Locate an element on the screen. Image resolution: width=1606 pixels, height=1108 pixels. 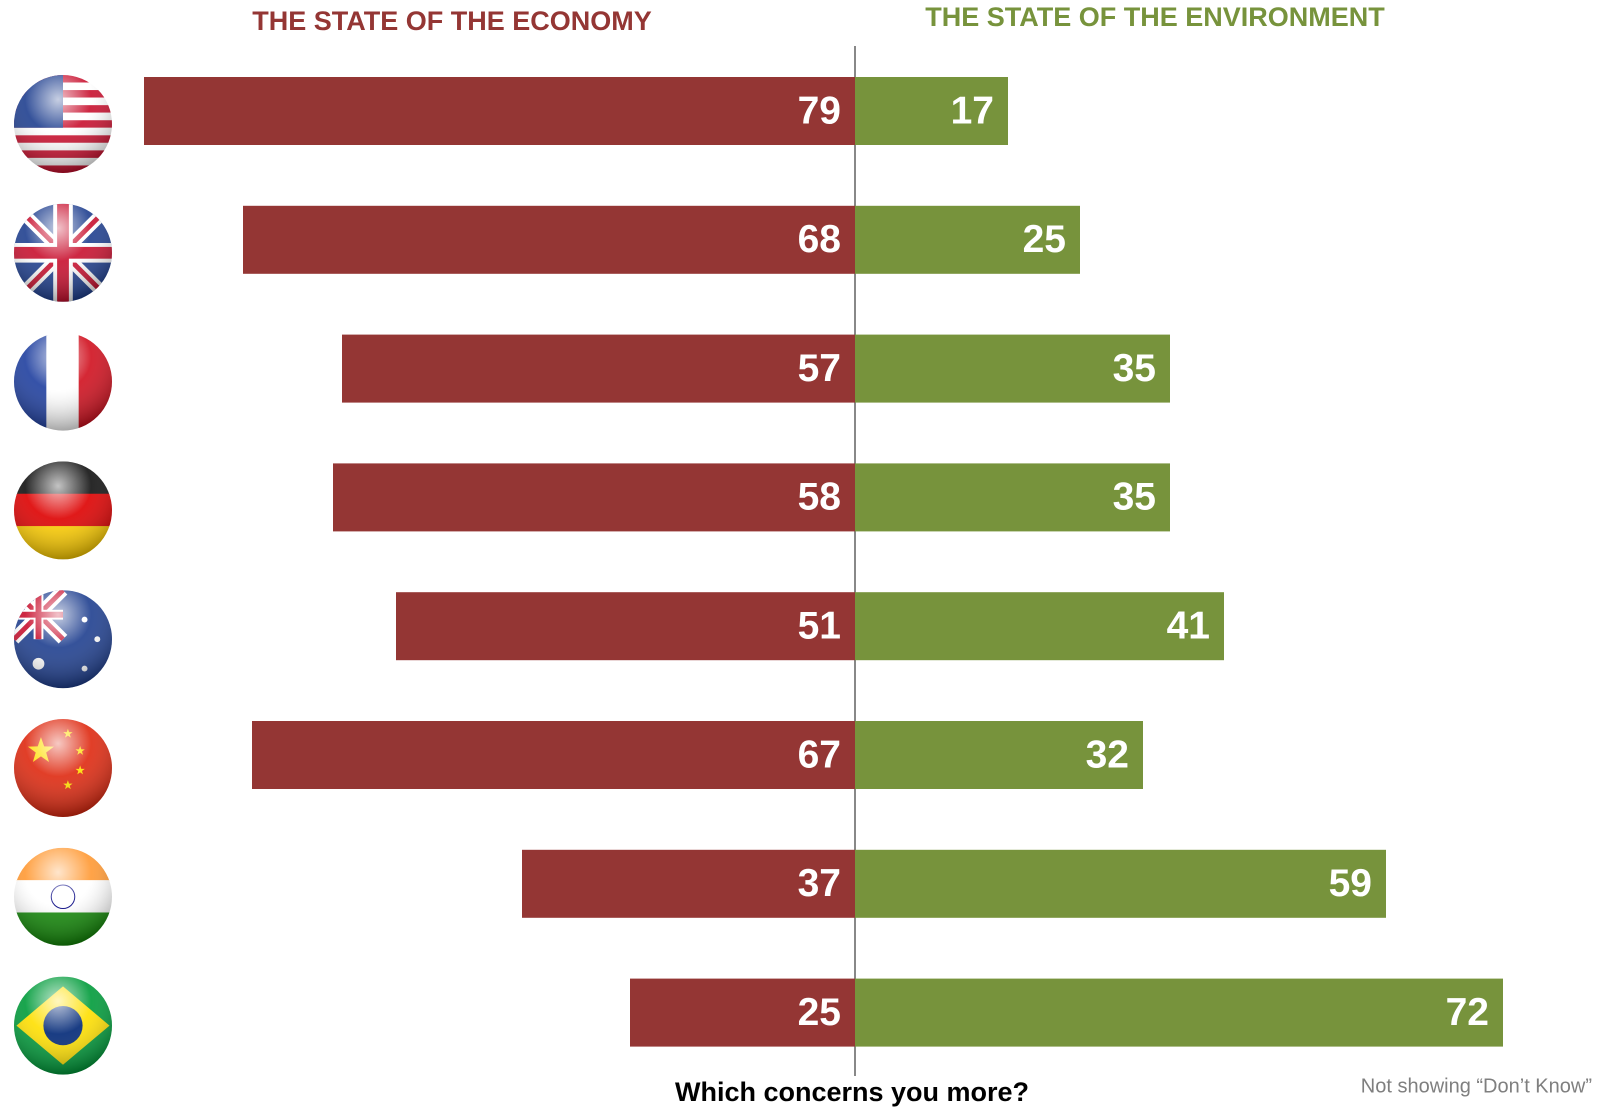
value-label: 59 is located at coordinates (1350, 883).